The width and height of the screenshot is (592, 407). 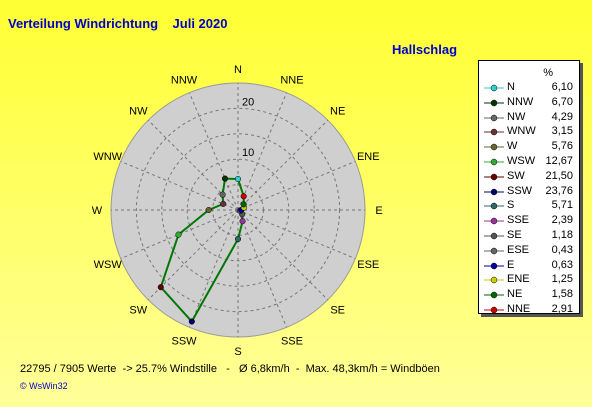 I want to click on legend-direction: WNW, so click(x=521, y=131).